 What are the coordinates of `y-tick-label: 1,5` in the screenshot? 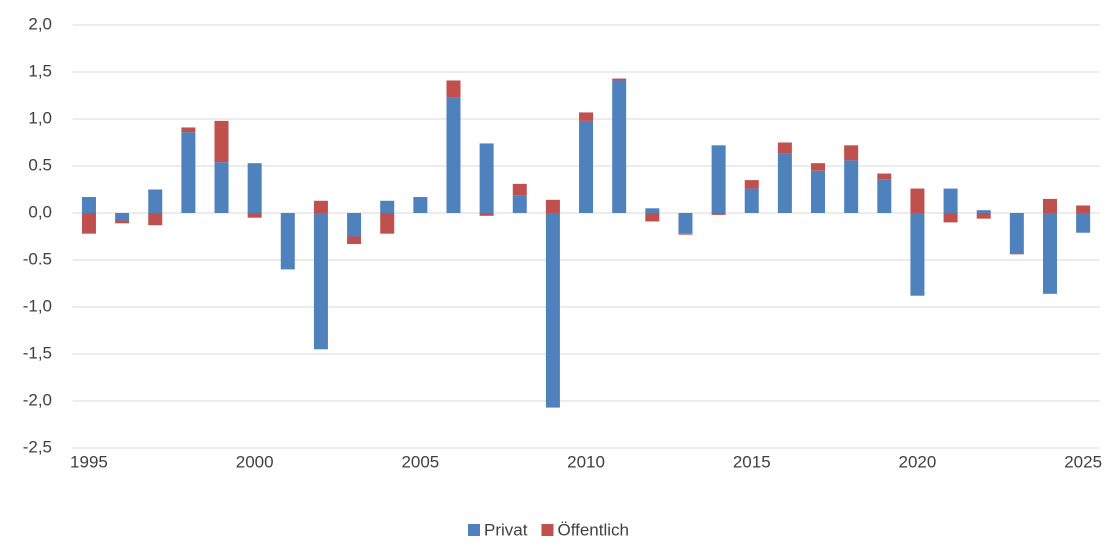 It's located at (40, 70).